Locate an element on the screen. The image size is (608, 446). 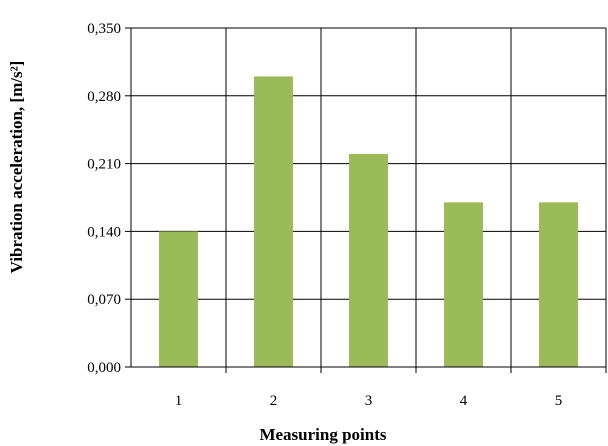
x-tick-label: 4 is located at coordinates (464, 401).